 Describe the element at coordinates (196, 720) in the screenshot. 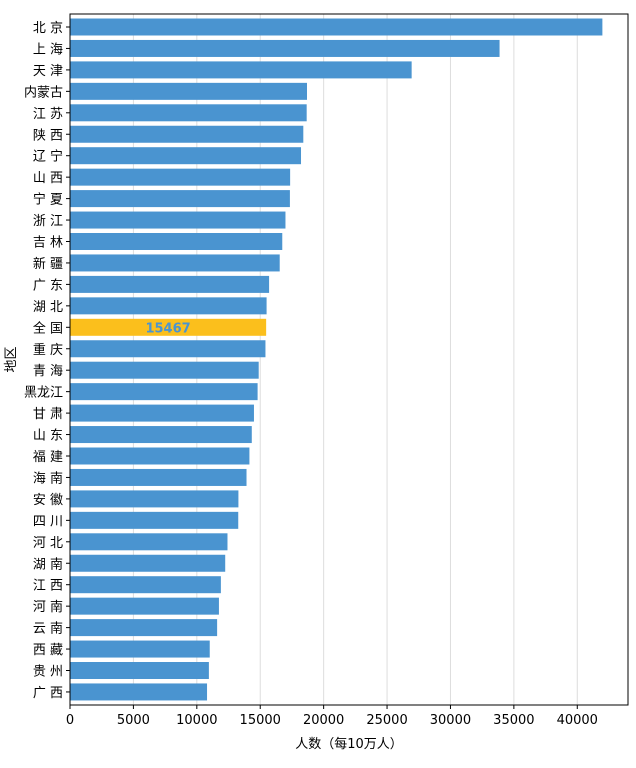

I see `x-tick-label: 10000` at that location.